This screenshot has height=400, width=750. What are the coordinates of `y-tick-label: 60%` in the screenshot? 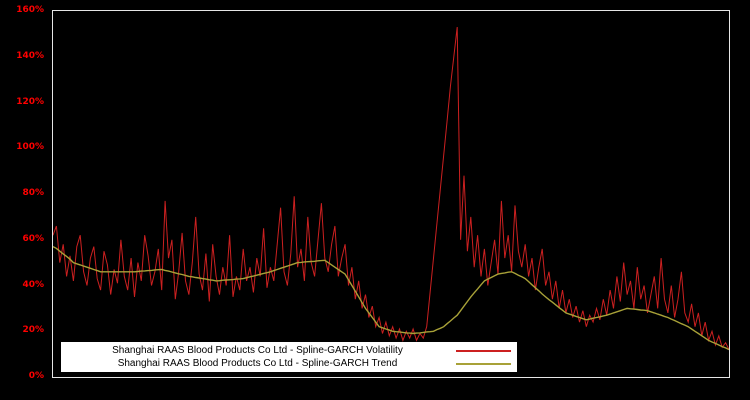 It's located at (33, 238).